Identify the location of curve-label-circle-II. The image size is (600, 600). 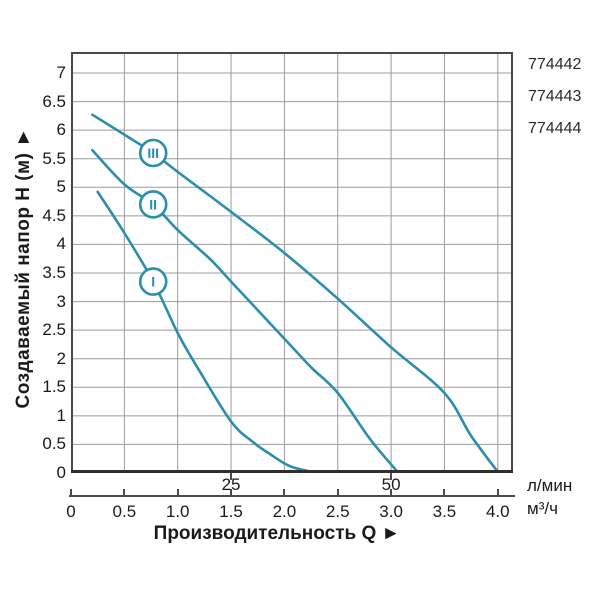
(153, 204).